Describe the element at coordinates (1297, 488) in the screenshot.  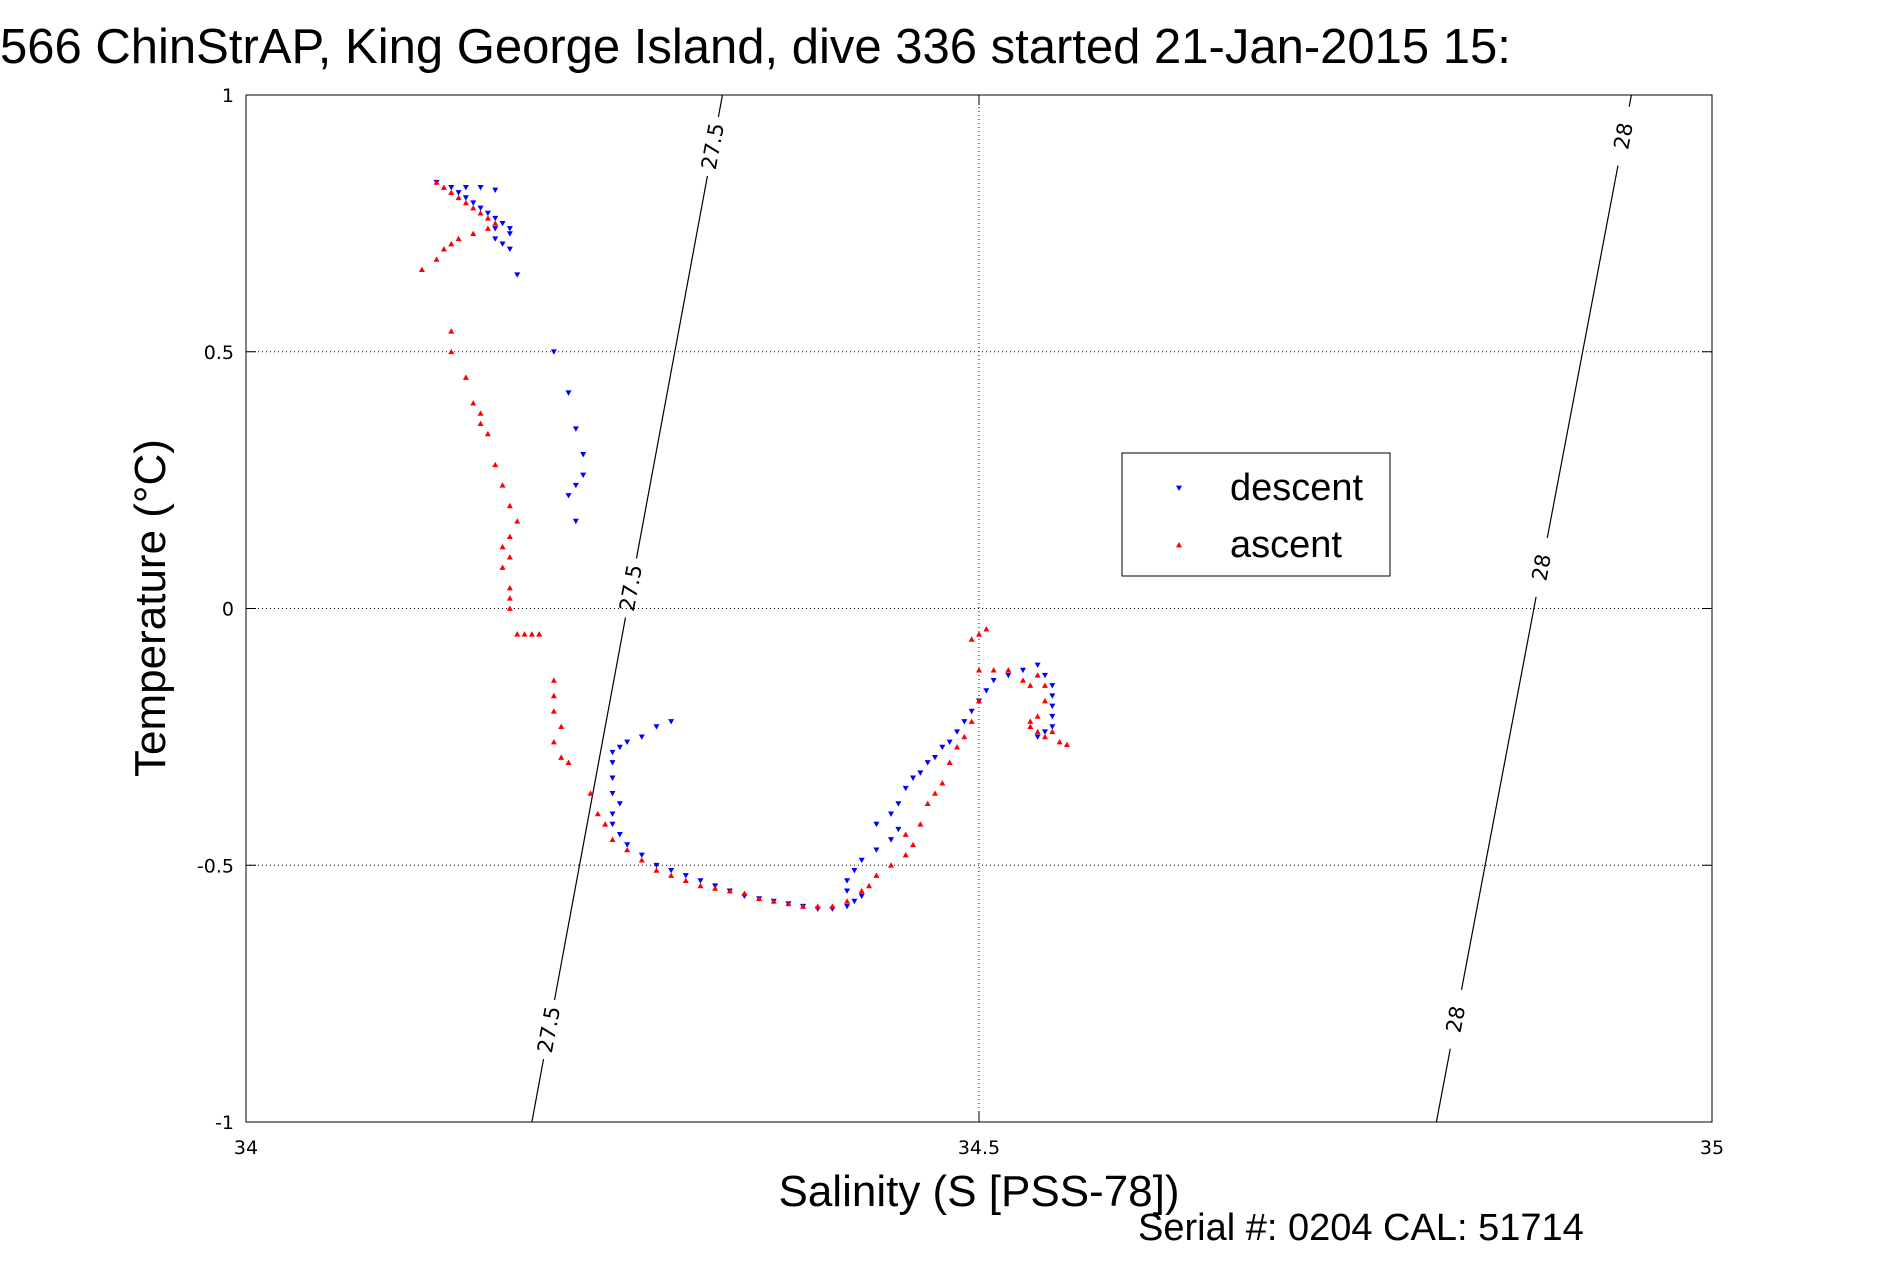
I see `legend-descent-label: descent` at that location.